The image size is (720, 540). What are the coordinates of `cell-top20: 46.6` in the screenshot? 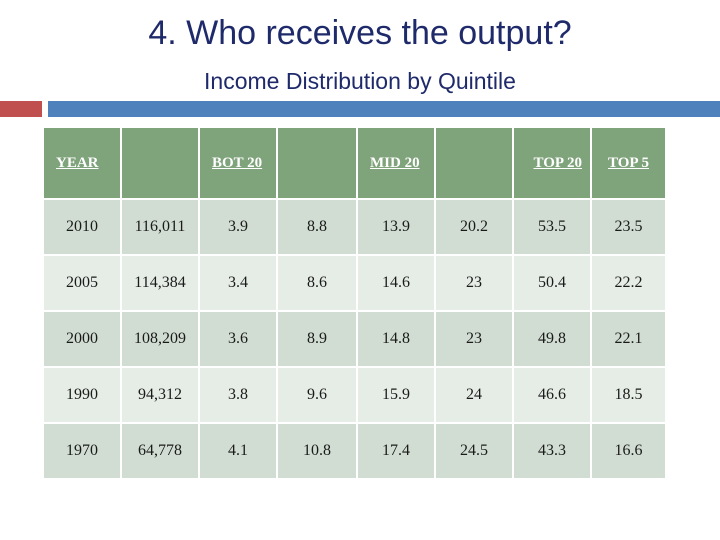 It's located at (552, 395).